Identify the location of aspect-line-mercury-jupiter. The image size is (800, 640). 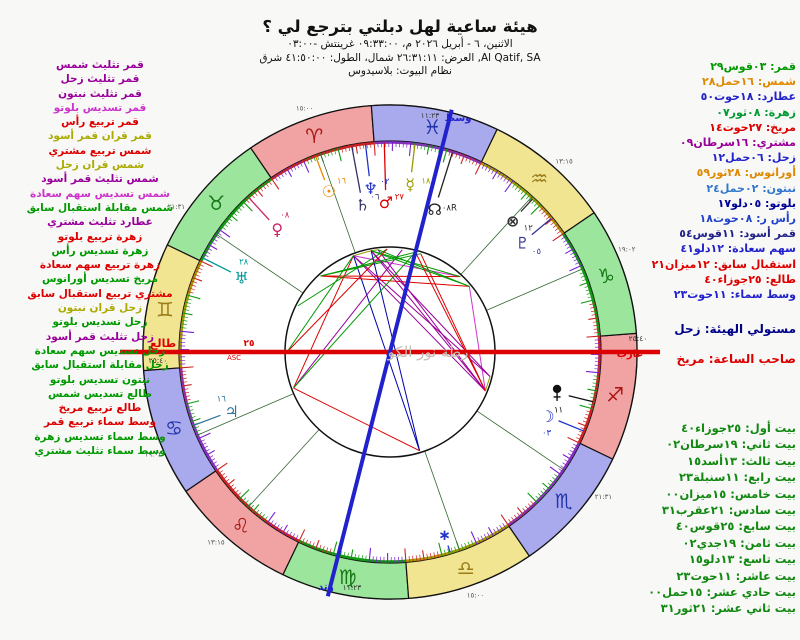
(348, 319).